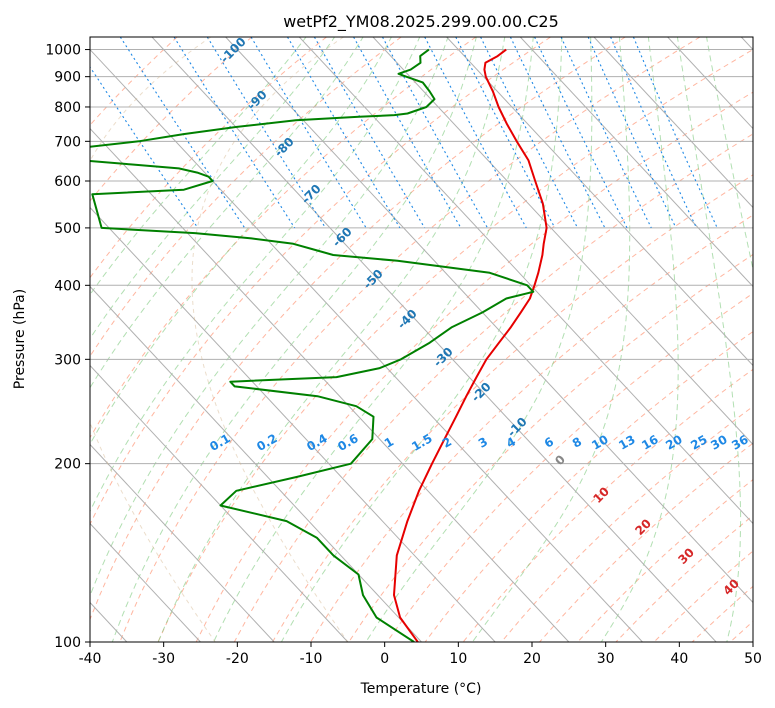 This screenshot has height=708, width=775. Describe the element at coordinates (311, 659) in the screenshot. I see `x-tick-label: -10` at that location.